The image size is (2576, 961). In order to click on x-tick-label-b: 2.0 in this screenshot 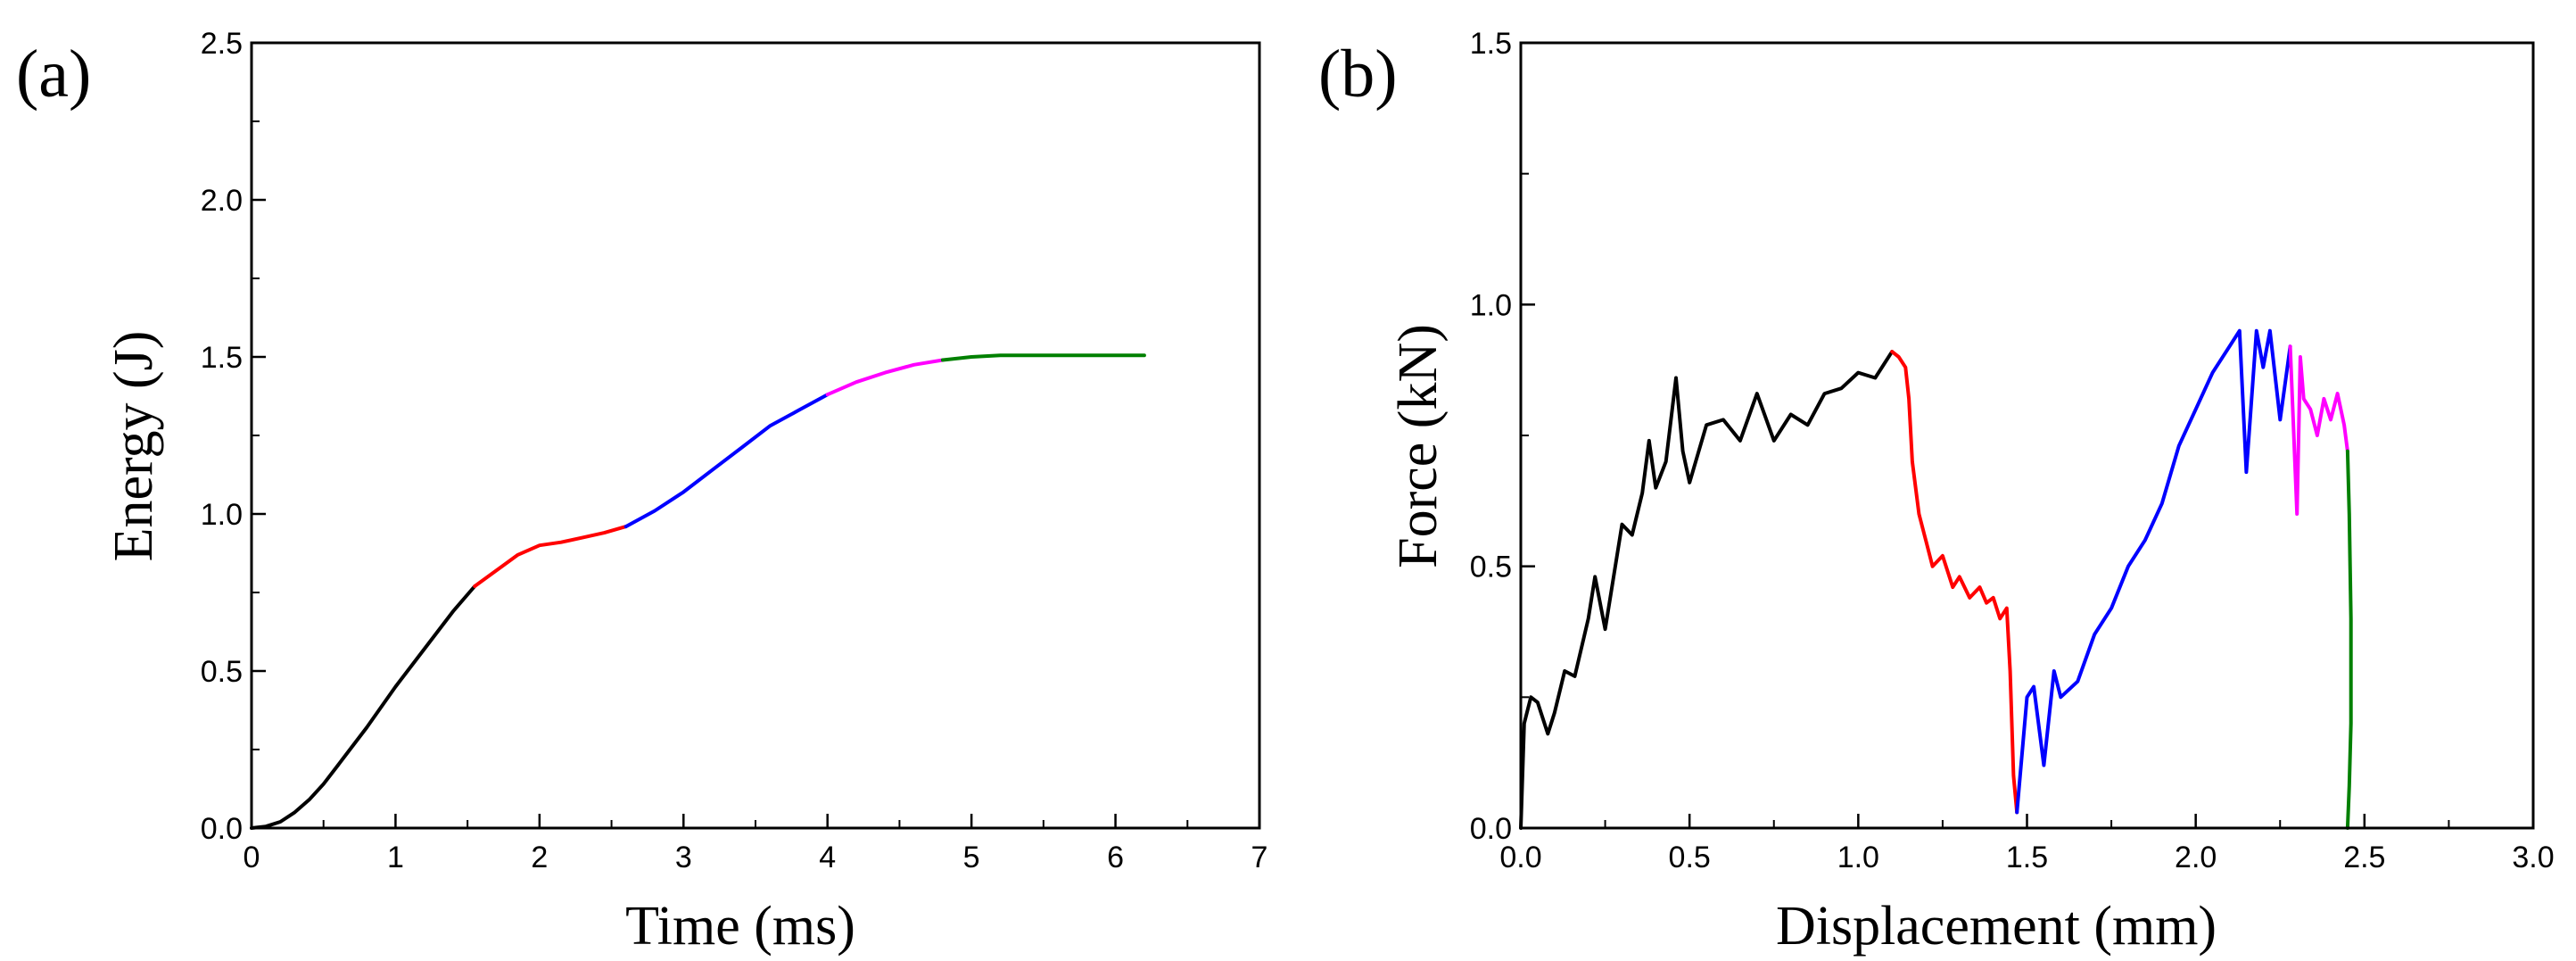, I will do `click(2196, 857)`.